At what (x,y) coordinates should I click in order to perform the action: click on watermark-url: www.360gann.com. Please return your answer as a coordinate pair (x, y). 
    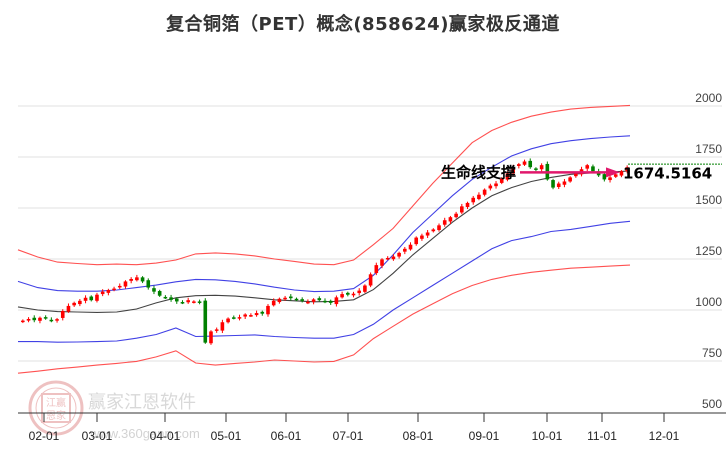
    Looking at the image, I should click on (144, 433).